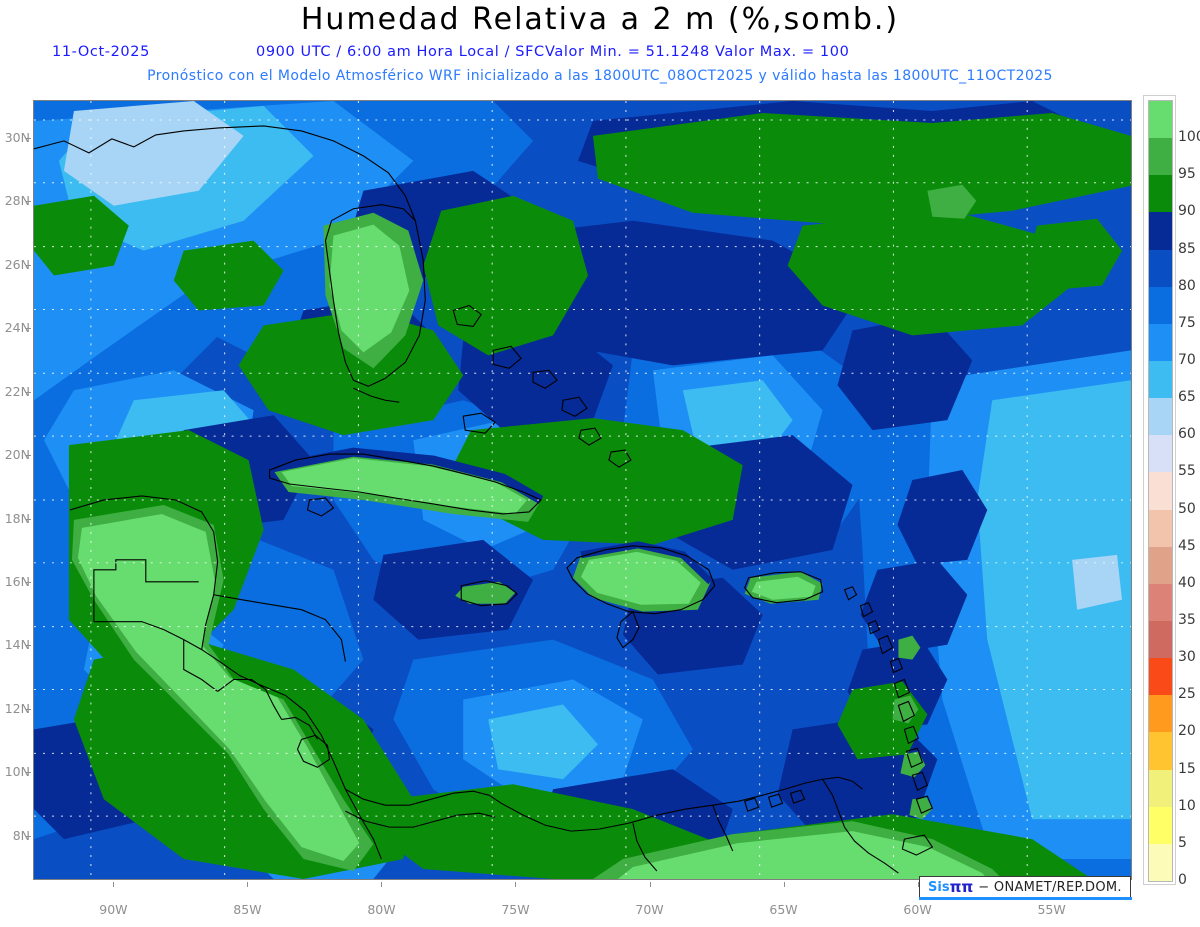 The height and width of the screenshot is (927, 1200). What do you see at coordinates (101, 52) in the screenshot?
I see `forecast-date: 11-Oct-2025` at bounding box center [101, 52].